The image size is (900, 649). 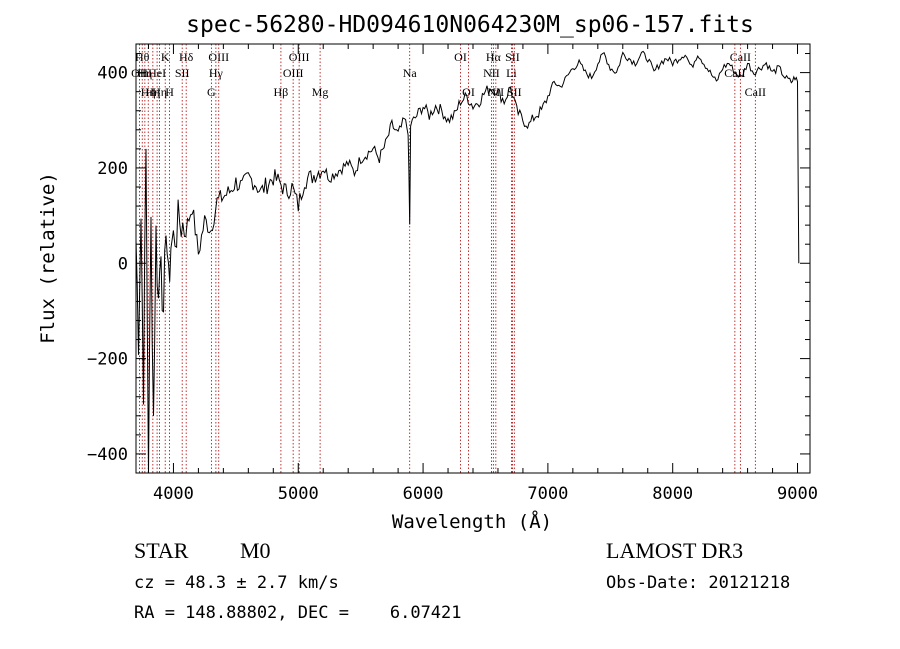 I want to click on line-label-6: Hη, so click(x=159, y=92).